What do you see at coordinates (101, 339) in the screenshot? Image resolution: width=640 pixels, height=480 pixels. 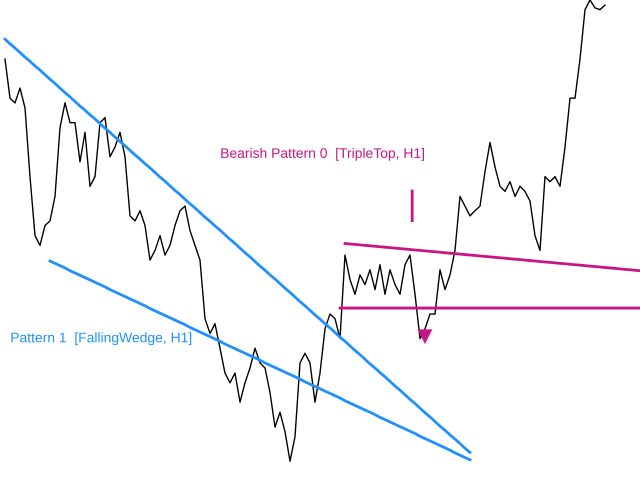 I see `annotation: Pattern 1 [FallingWedge, H1]` at bounding box center [101, 339].